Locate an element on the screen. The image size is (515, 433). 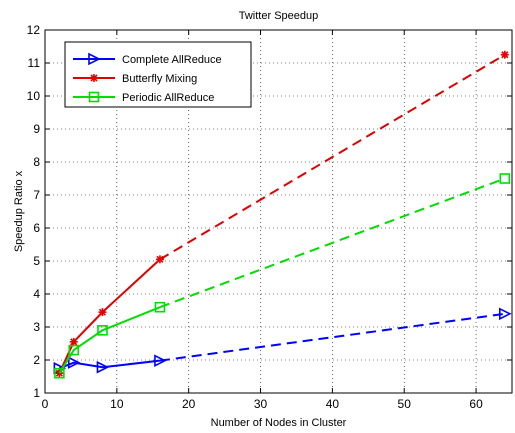
y-tick-label: 1 is located at coordinates (36, 393).